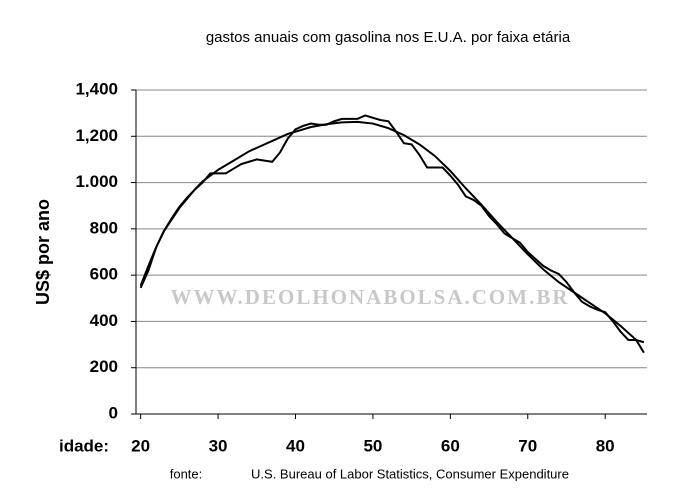 The image size is (691, 498). I want to click on x-tick-label: 70, so click(527, 445).